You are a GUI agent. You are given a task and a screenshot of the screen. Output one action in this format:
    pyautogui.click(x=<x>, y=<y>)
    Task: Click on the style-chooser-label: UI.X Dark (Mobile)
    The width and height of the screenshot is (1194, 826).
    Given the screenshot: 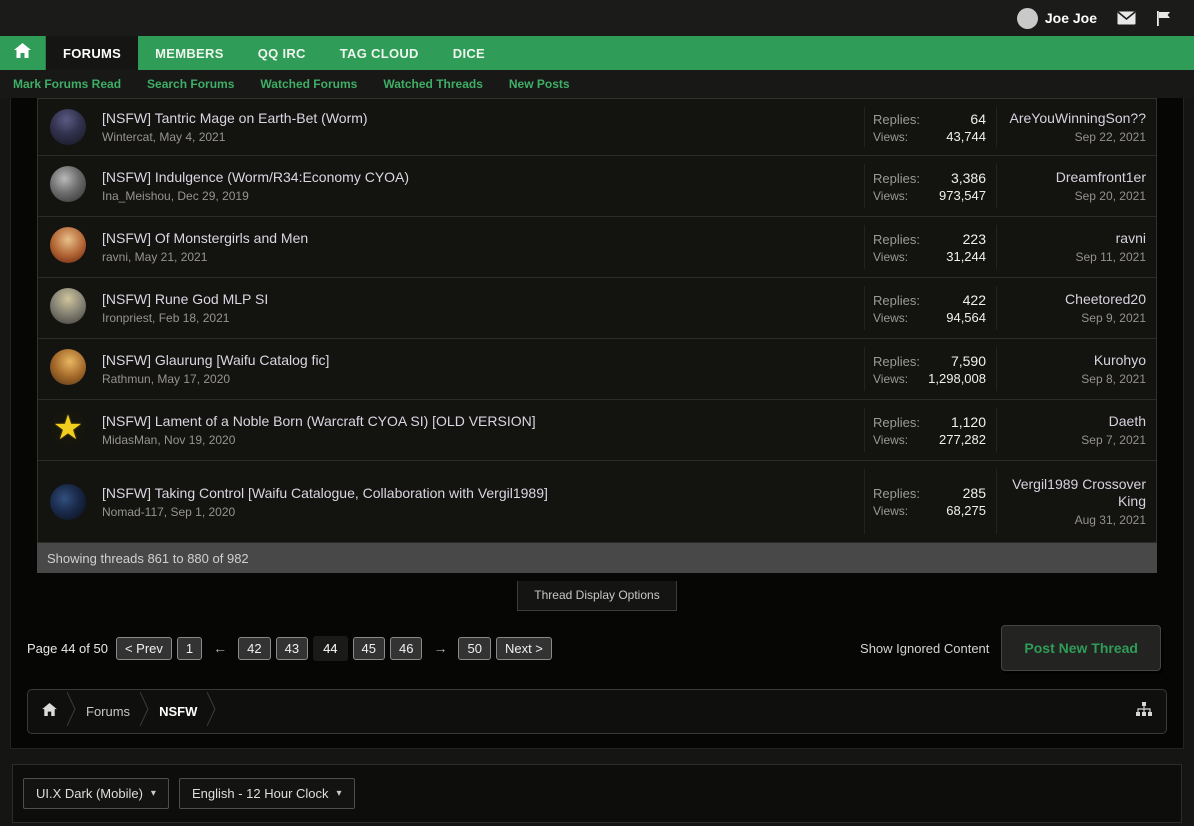 What is the action you would take?
    pyautogui.click(x=89, y=793)
    